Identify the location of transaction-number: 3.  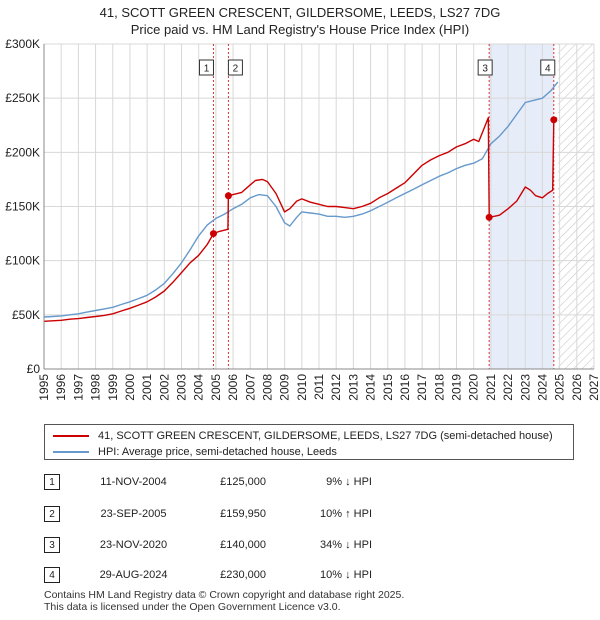
(52, 545).